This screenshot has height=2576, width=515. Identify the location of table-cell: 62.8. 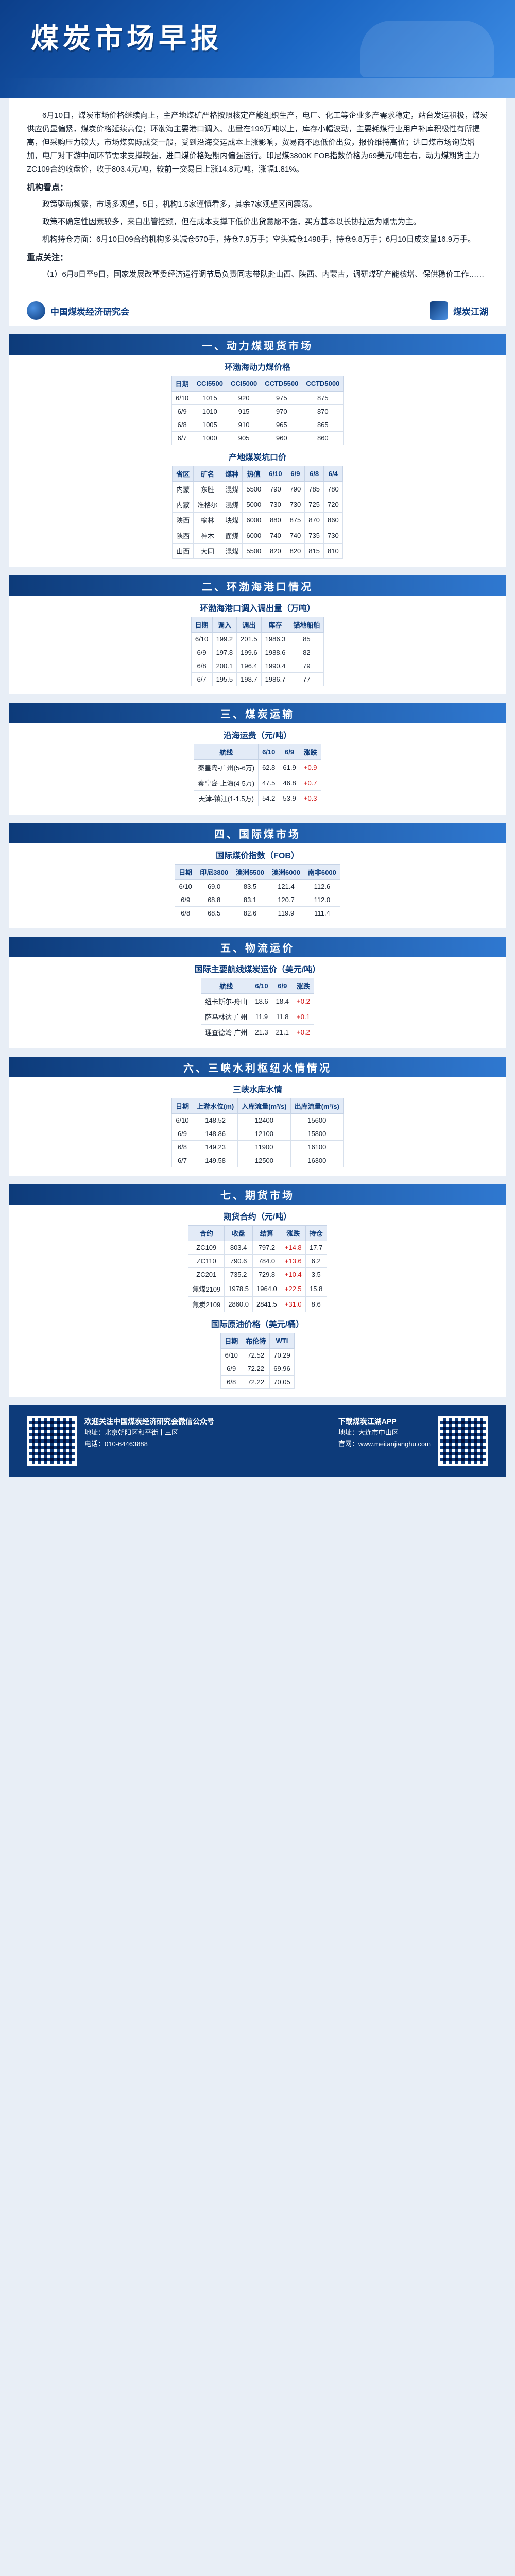
(269, 767).